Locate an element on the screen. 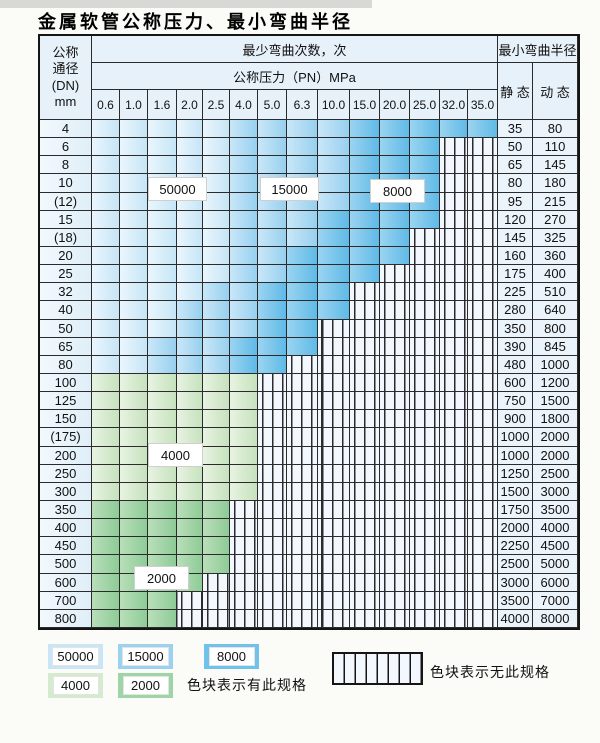  pressure-value-header: 10.0 is located at coordinates (334, 105).